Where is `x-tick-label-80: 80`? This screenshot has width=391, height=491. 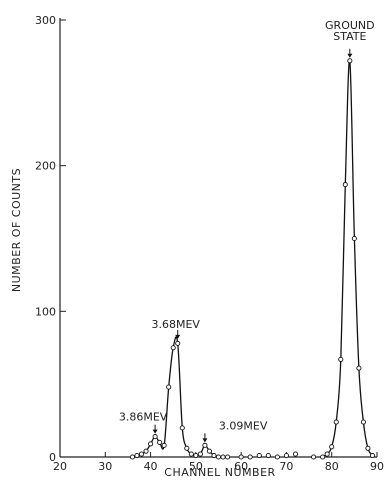
x-tick-label-80: 80 is located at coordinates (332, 466).